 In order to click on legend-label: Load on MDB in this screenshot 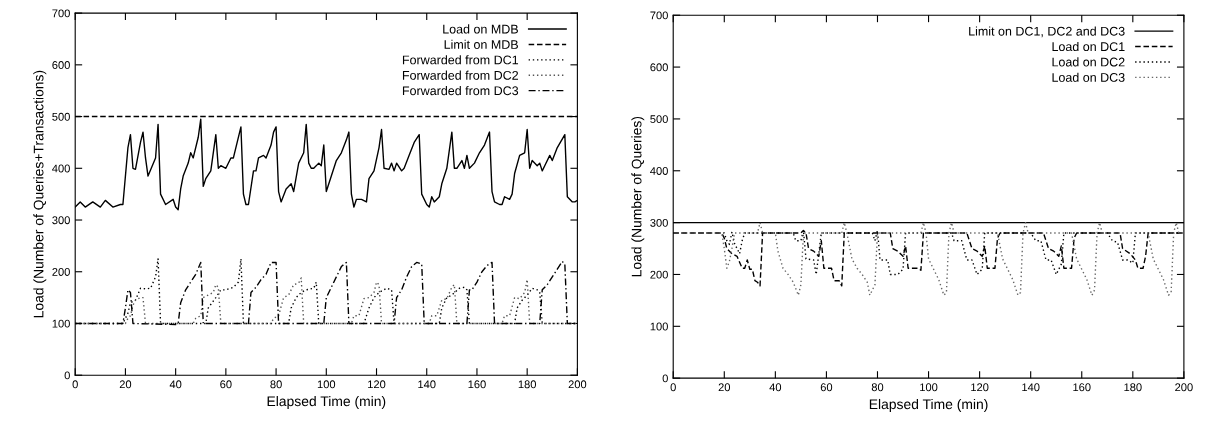, I will do `click(480, 29)`.